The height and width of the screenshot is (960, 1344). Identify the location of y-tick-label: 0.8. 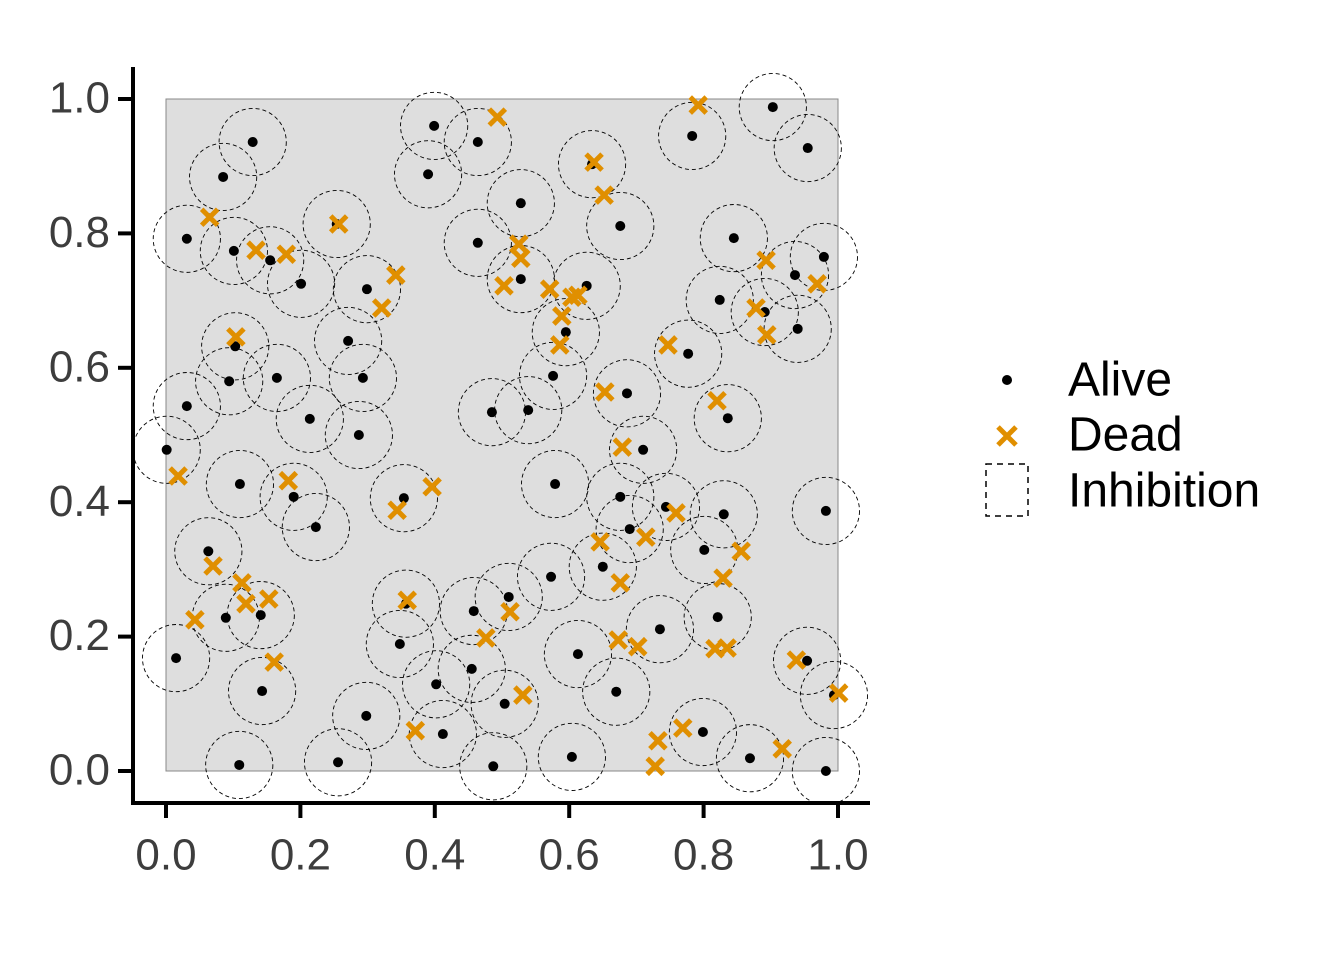
(79, 232).